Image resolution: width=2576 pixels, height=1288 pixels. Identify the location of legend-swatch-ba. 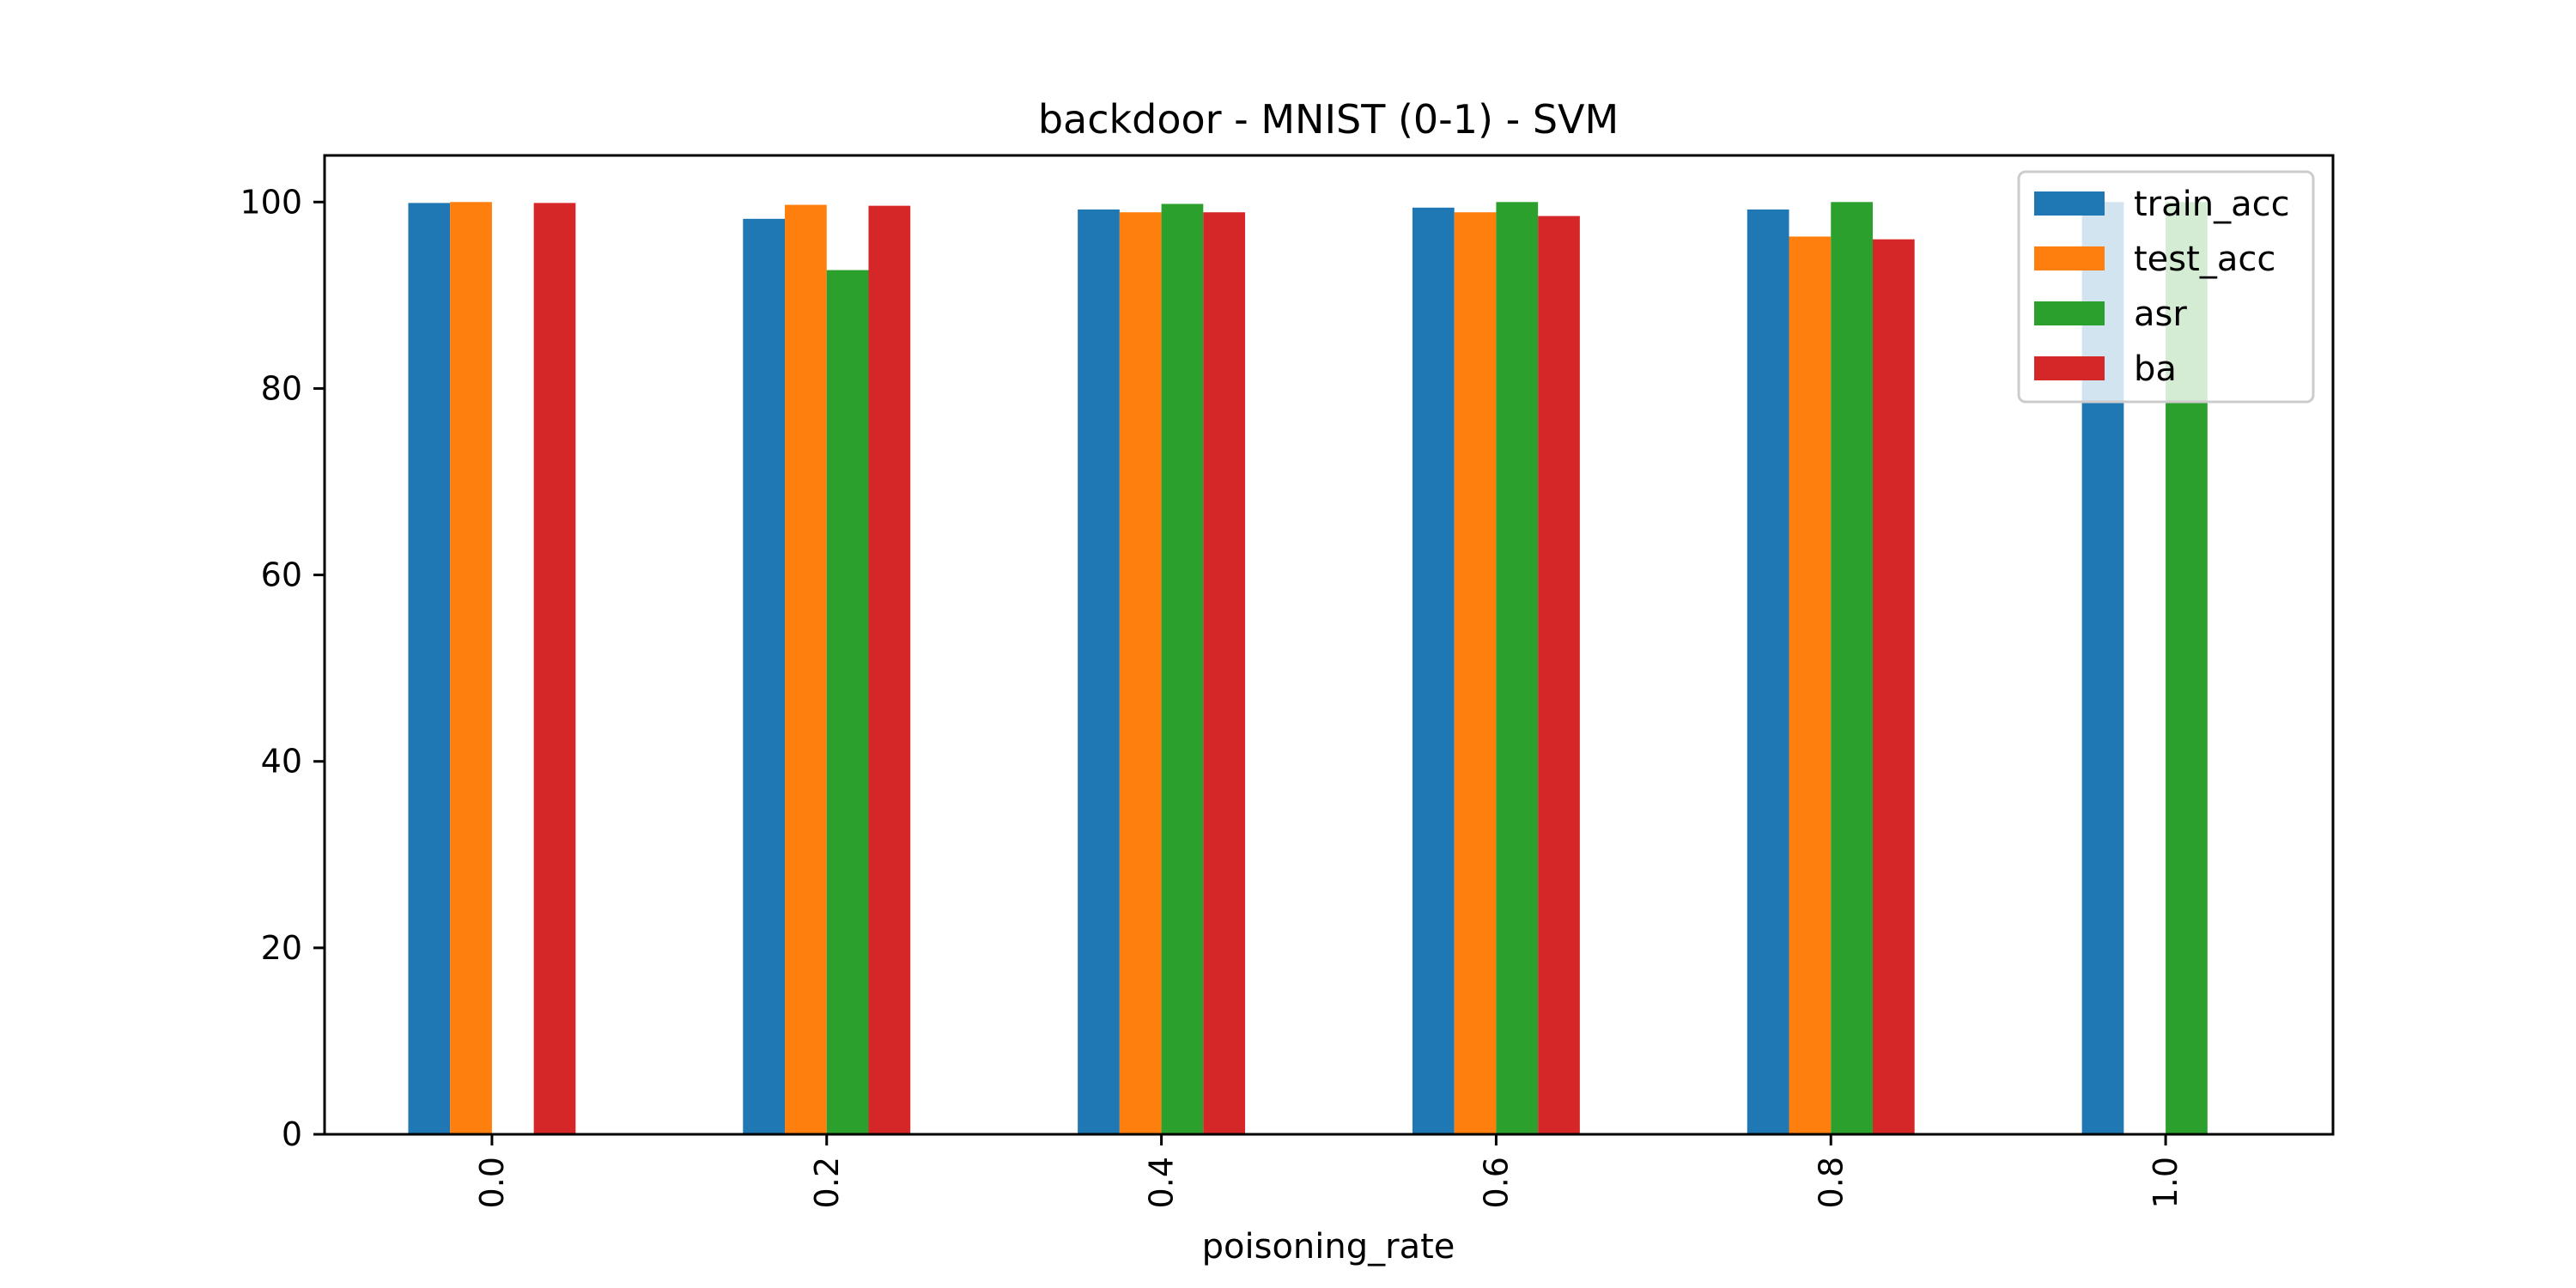
(2069, 368).